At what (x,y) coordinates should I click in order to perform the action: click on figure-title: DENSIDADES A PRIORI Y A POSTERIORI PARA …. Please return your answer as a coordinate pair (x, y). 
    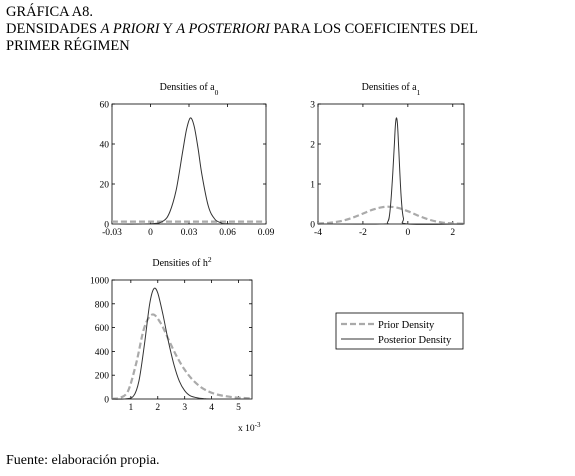
    Looking at the image, I should click on (242, 29).